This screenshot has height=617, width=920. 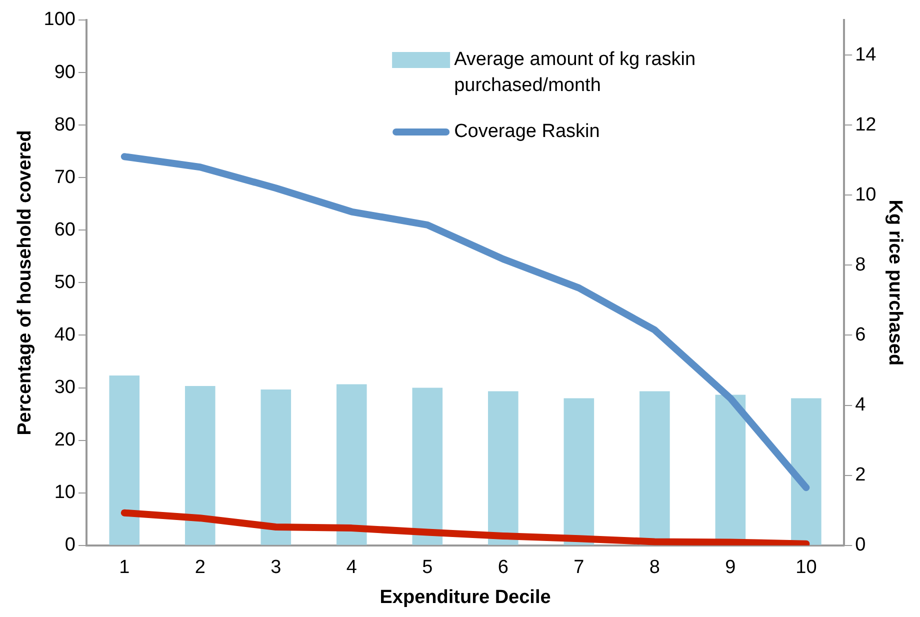 I want to click on y-tick-label: 10, so click(x=65, y=493).